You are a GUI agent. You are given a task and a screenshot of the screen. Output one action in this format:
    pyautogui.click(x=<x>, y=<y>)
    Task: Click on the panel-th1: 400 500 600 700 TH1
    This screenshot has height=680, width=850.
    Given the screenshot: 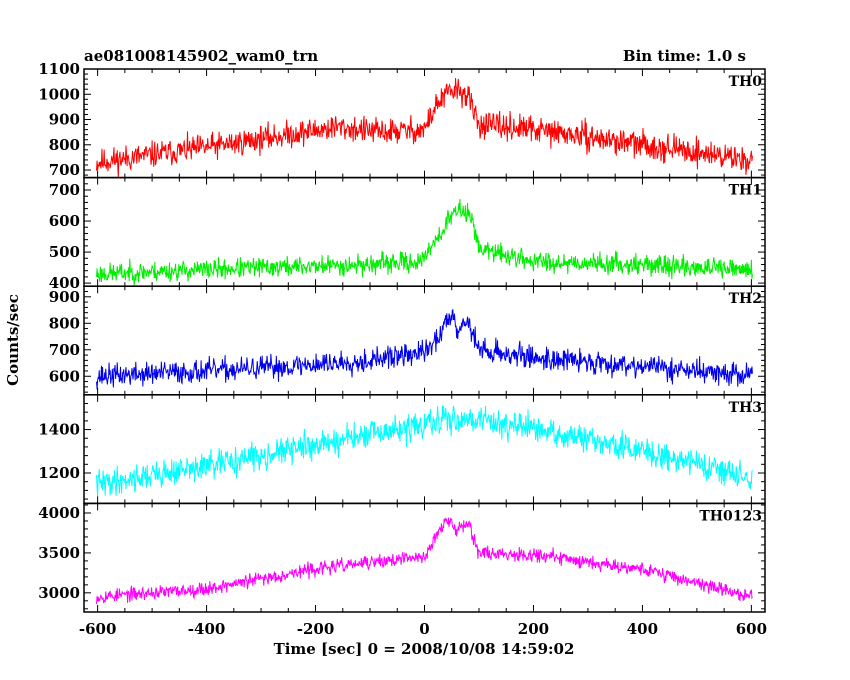 What is the action you would take?
    pyautogui.click(x=407, y=234)
    